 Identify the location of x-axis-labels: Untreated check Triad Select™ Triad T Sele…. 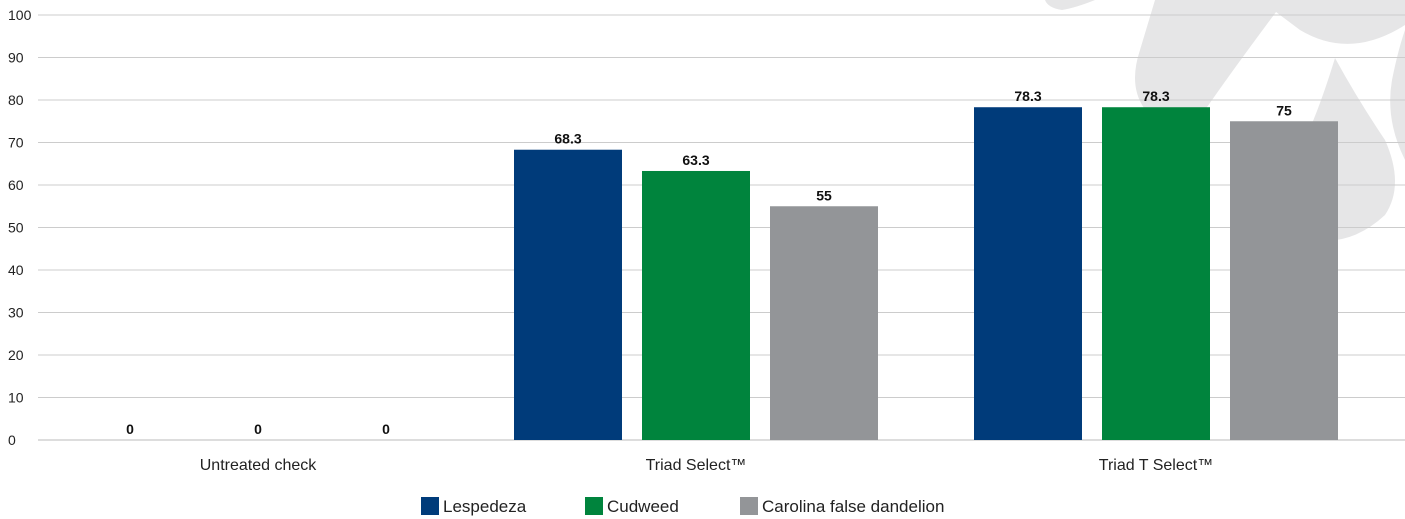
(706, 465).